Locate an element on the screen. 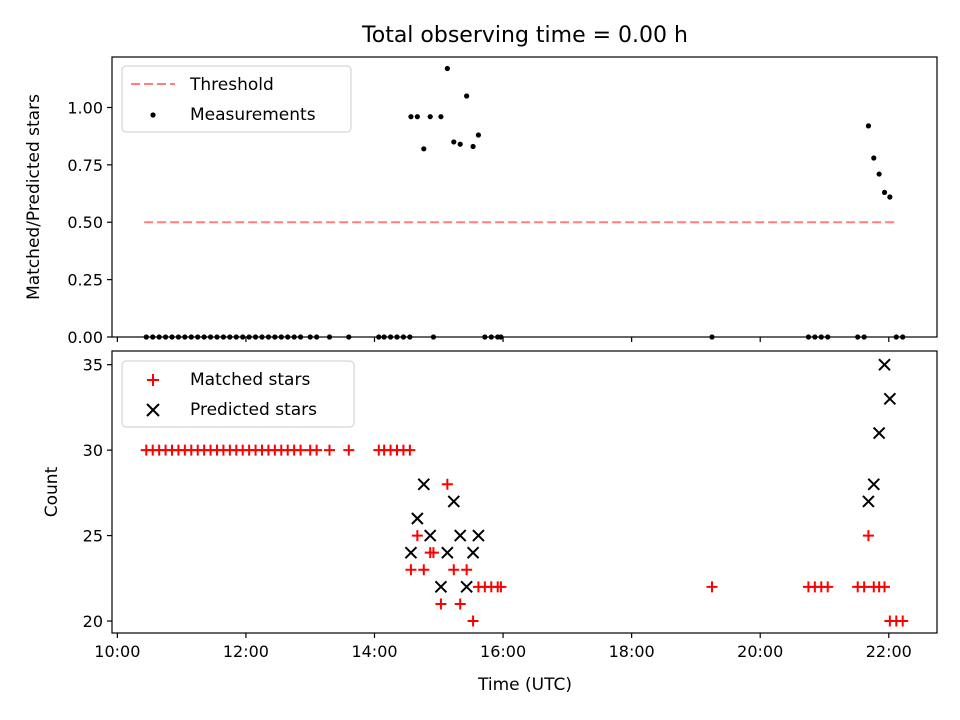  legend-threshold-label: Threshold is located at coordinates (231, 85).